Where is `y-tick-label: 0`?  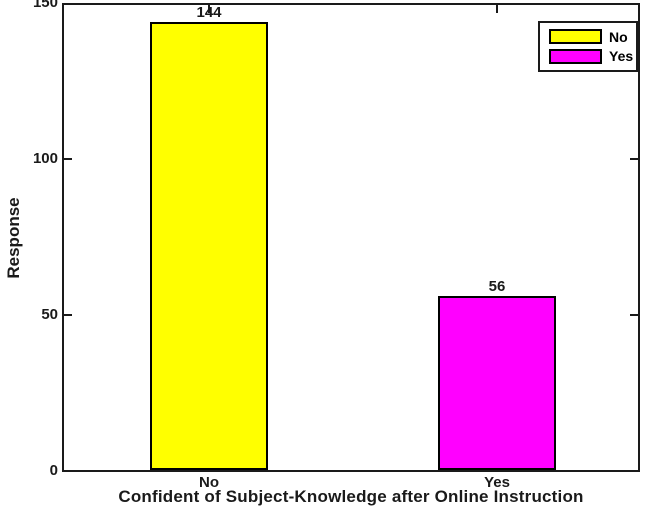
y-tick-label: 0 is located at coordinates (53, 470).